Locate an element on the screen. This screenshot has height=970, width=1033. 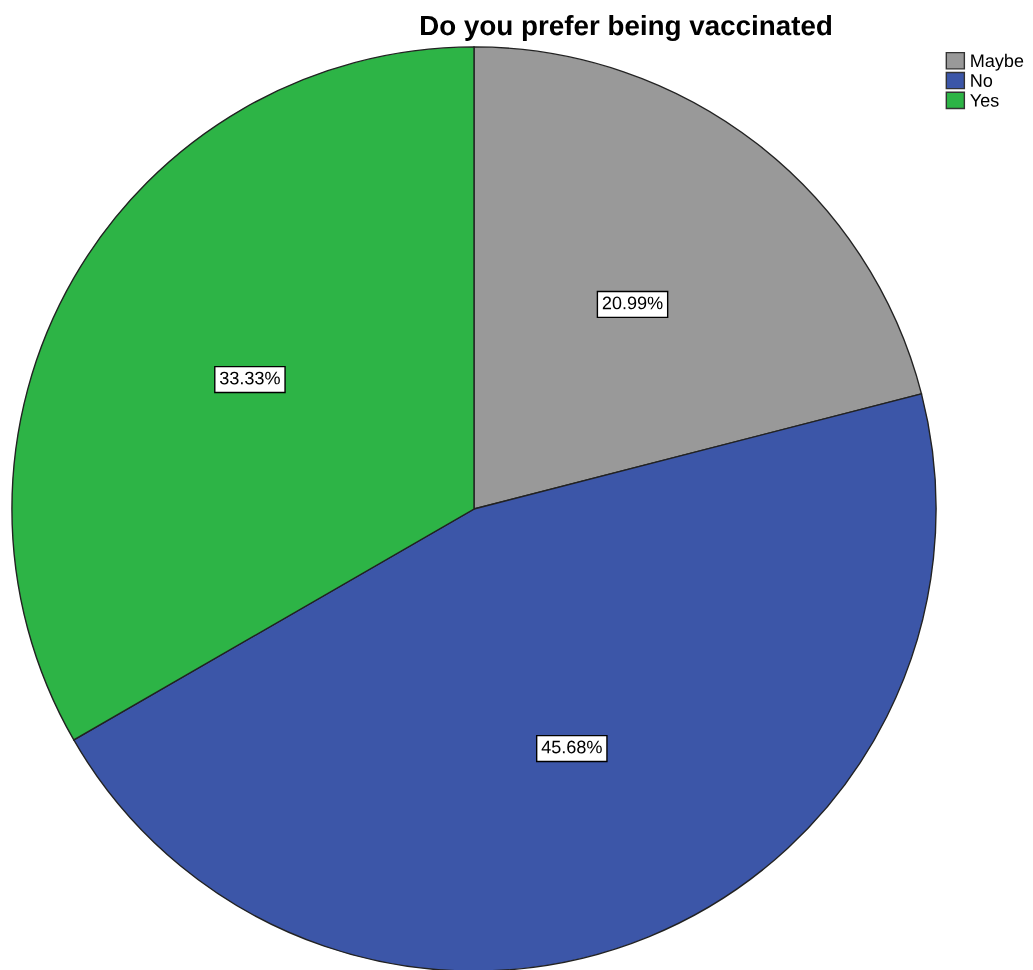
data-label: 33.33% is located at coordinates (249, 378).